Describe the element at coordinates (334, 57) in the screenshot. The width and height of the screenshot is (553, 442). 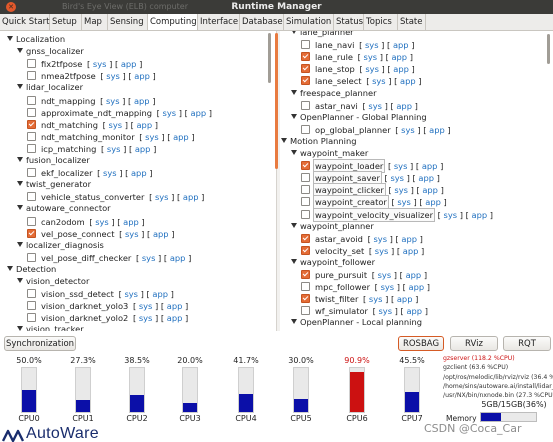
I see `tree-item-label: lane_rule` at that location.